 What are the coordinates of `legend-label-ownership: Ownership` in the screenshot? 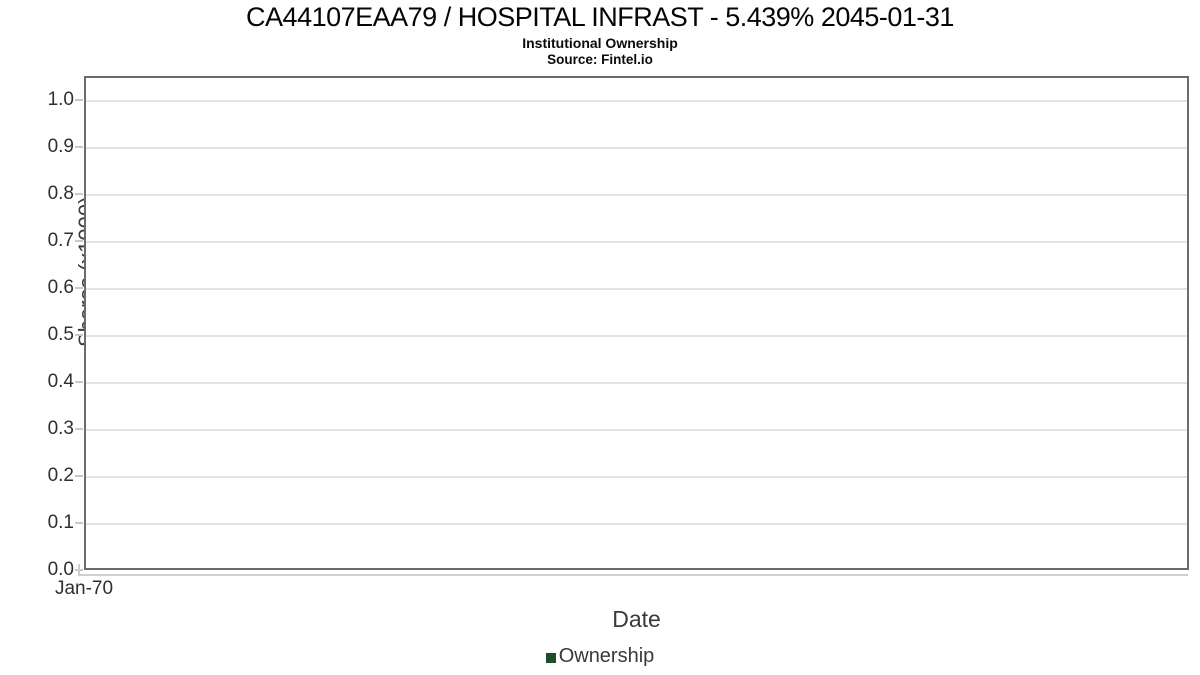 It's located at (606, 656).